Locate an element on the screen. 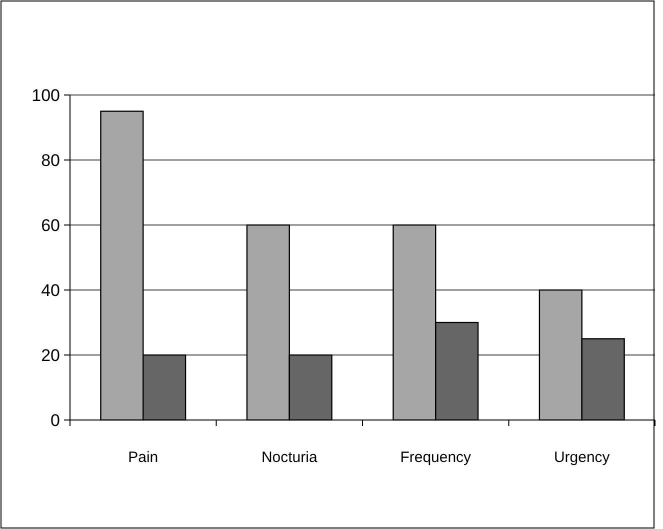  y-tick-label: 40 is located at coordinates (50, 290).